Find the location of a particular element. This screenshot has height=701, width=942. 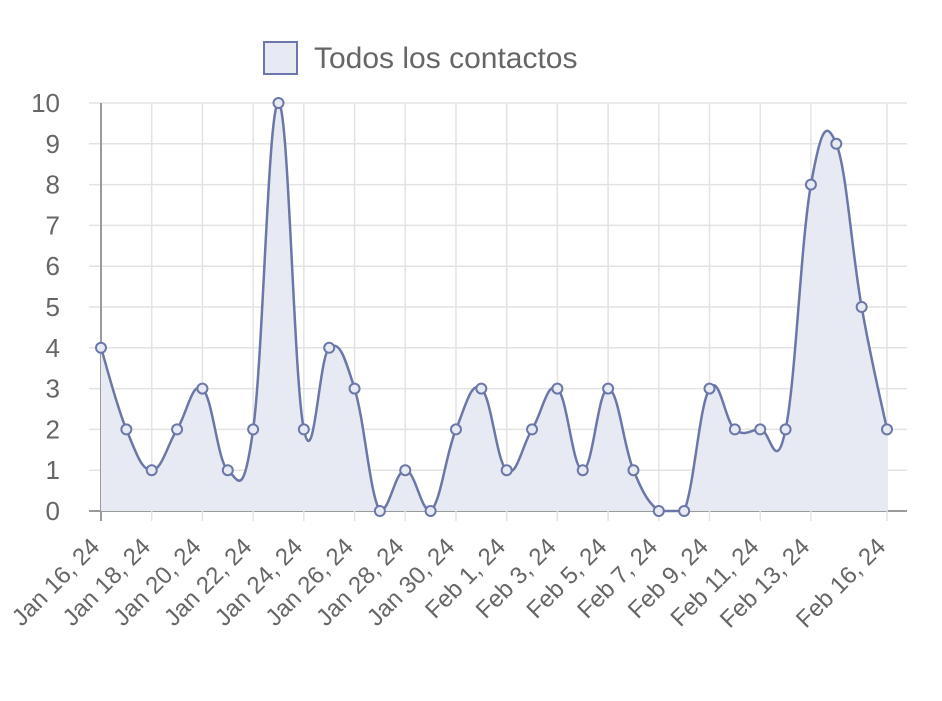

y-tick-label: 0 is located at coordinates (53, 511).